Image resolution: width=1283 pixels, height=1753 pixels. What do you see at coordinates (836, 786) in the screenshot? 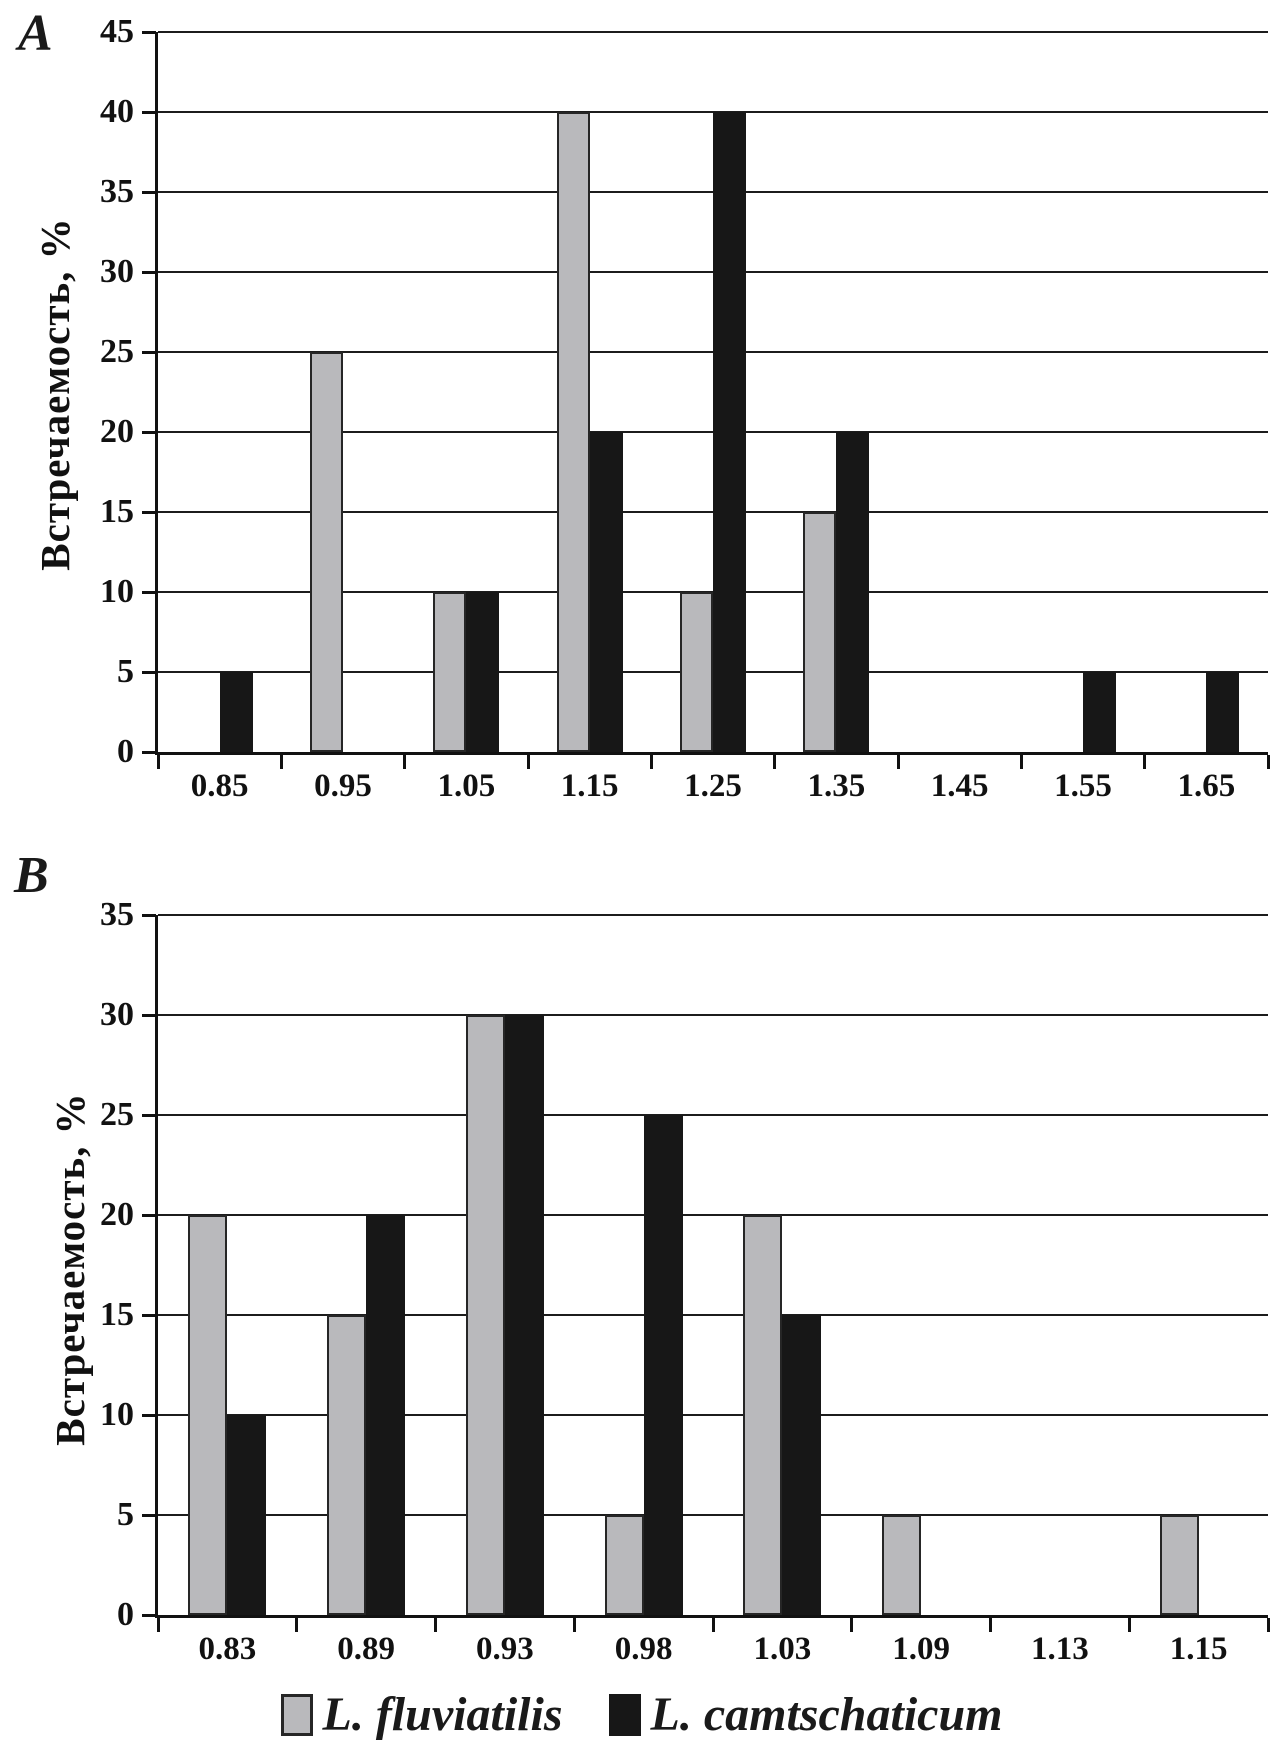
I see `x-tick-label: 1.35` at bounding box center [836, 786].